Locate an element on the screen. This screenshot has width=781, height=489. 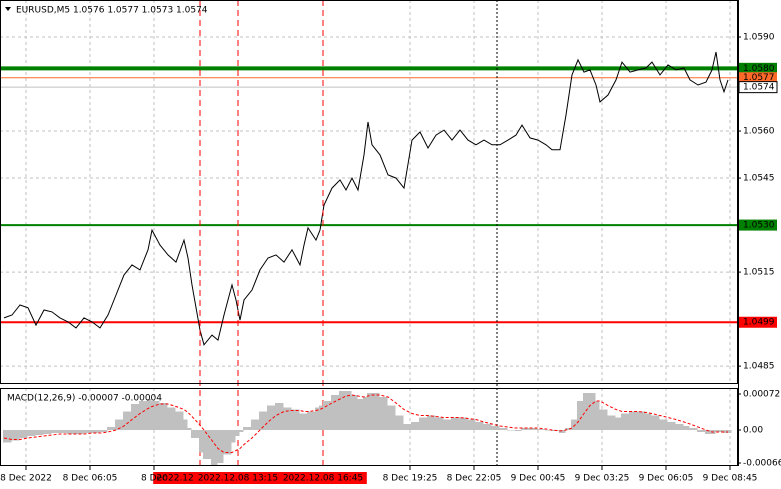
panel-title: MACD(12,26,9) -0.00007 -0.00004 is located at coordinates (84, 399).